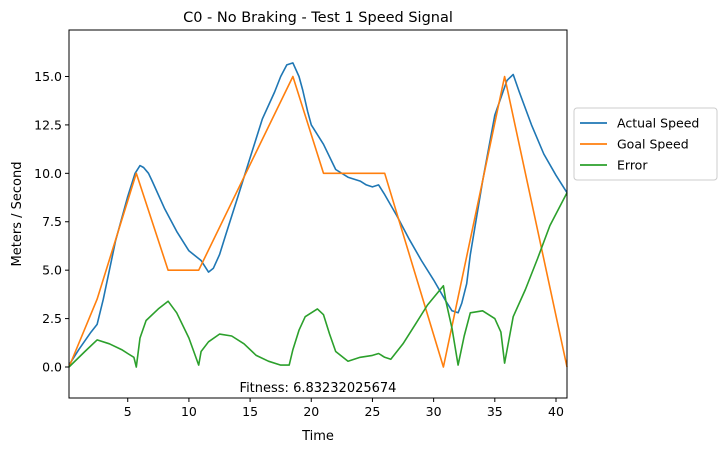 The image size is (724, 457). I want to click on y-tick-label: 12.5, so click(48, 124).